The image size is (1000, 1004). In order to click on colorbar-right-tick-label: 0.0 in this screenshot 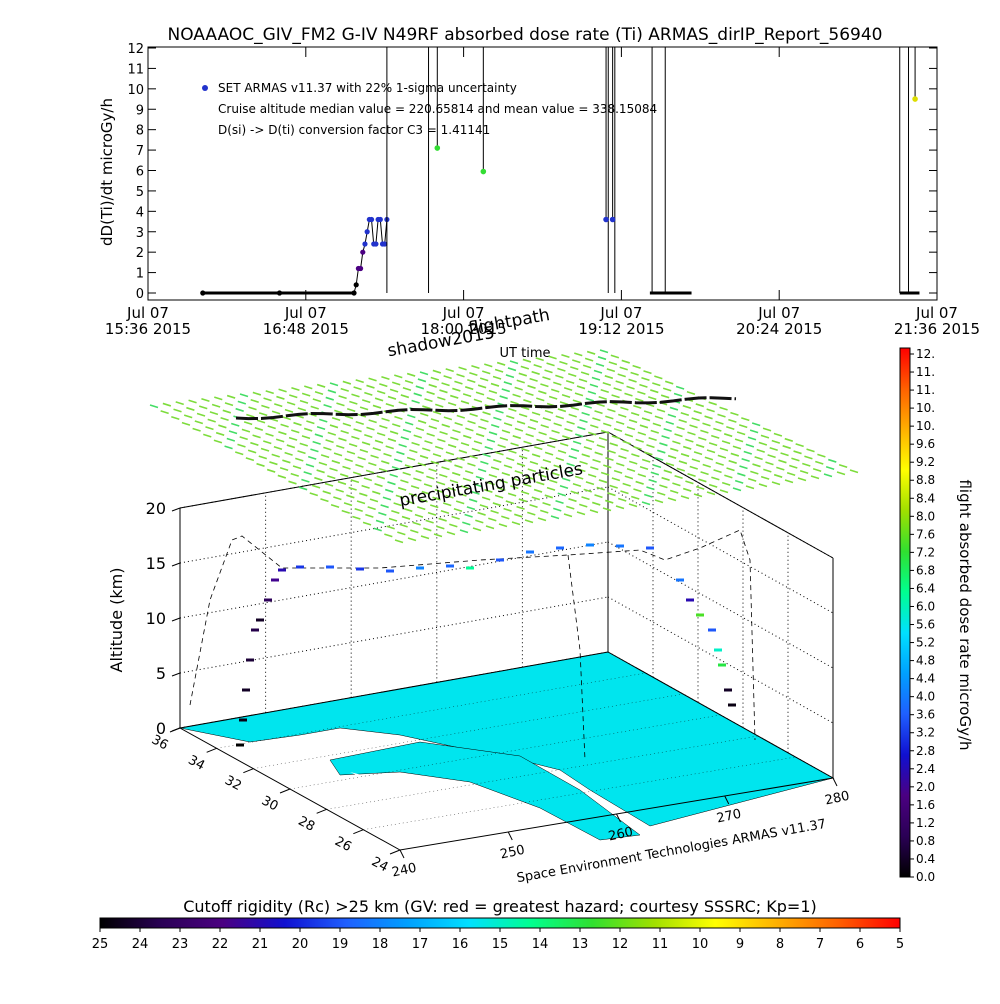, I will do `click(925, 877)`.